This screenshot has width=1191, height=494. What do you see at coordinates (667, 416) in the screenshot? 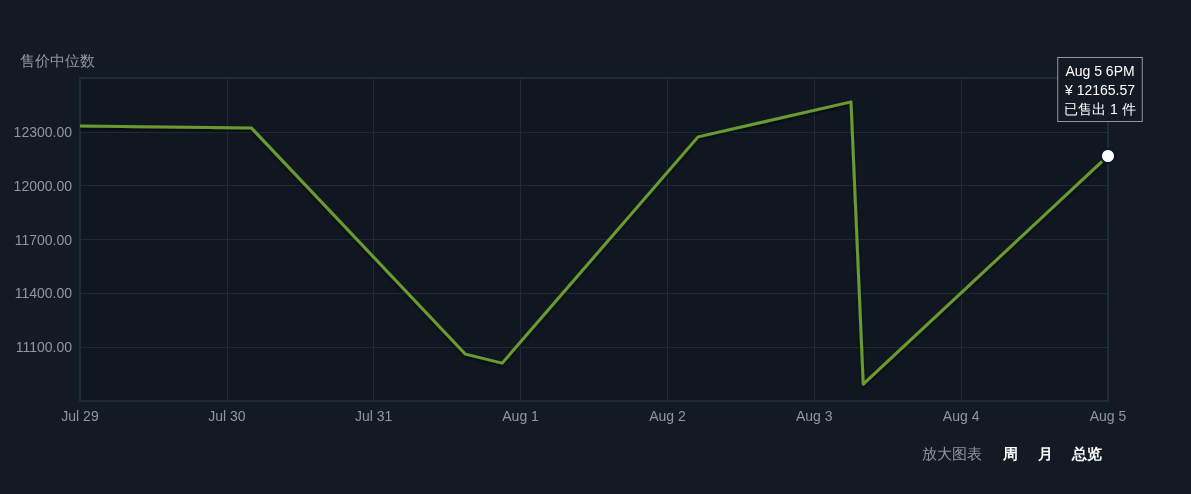
I see `x-tick-label: Aug 2` at bounding box center [667, 416].